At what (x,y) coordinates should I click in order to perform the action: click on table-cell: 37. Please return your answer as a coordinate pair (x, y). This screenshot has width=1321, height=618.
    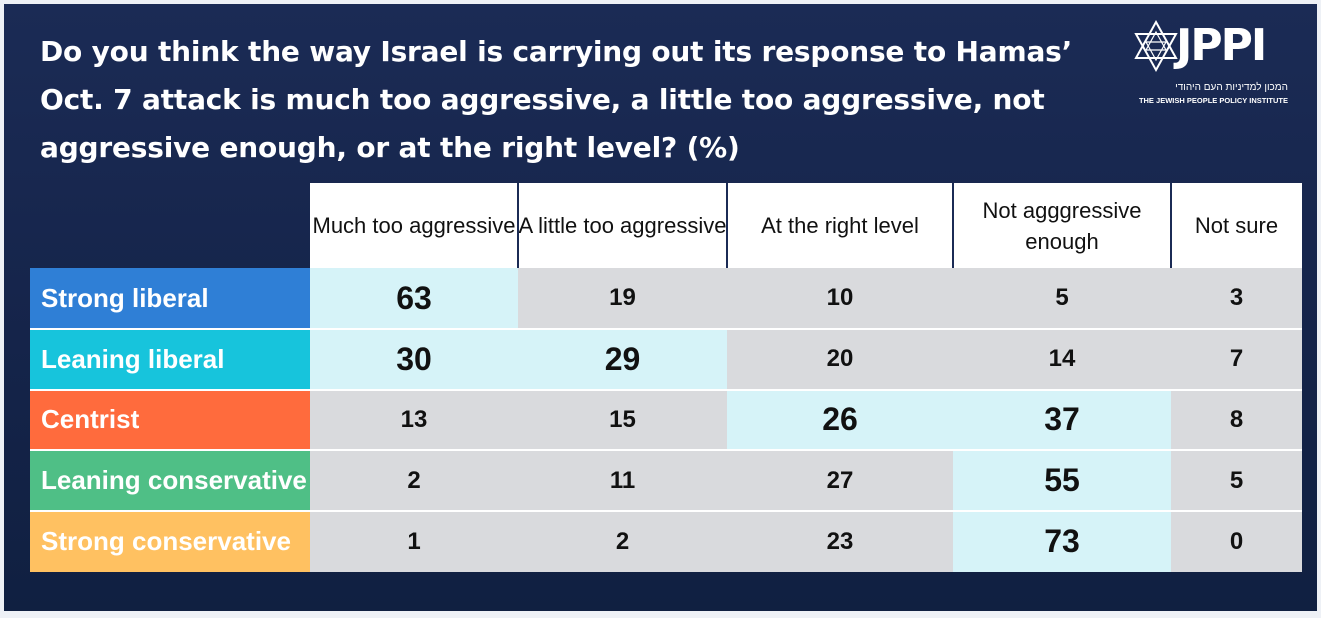
    Looking at the image, I should click on (1062, 420).